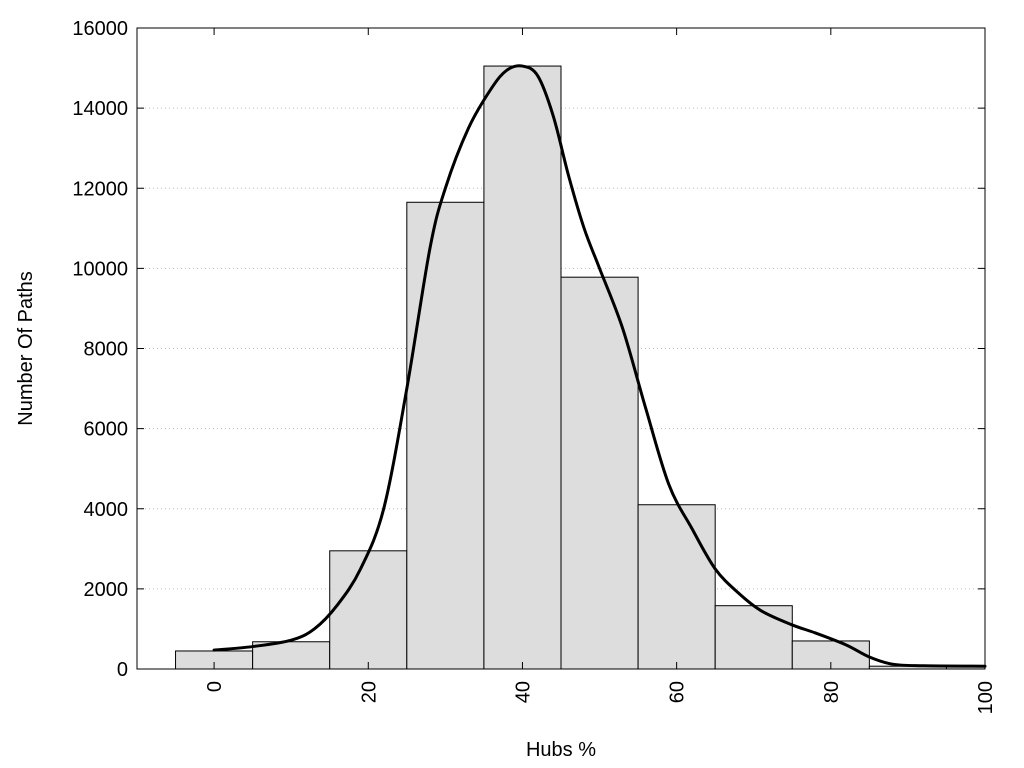 The image size is (1024, 768). I want to click on y-tick-label: 12000, so click(100, 189).